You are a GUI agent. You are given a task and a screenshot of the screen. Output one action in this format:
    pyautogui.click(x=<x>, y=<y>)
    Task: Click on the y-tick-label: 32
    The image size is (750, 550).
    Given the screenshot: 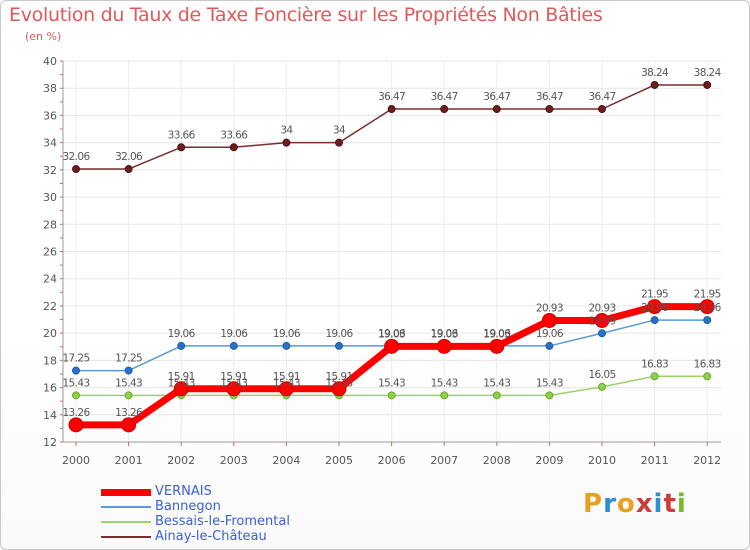 What is the action you would take?
    pyautogui.click(x=50, y=170)
    